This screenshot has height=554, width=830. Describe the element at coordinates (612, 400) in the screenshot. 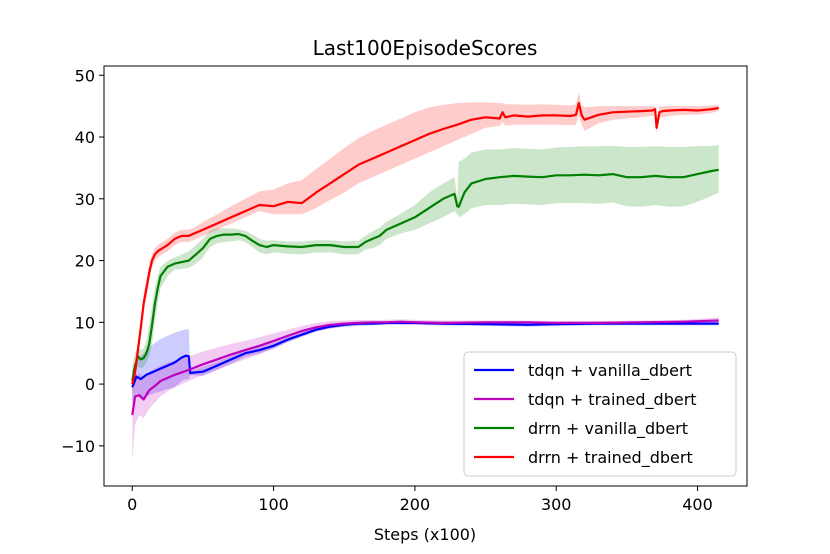

I see `legend-label: tdqn + trained_dbert` at that location.